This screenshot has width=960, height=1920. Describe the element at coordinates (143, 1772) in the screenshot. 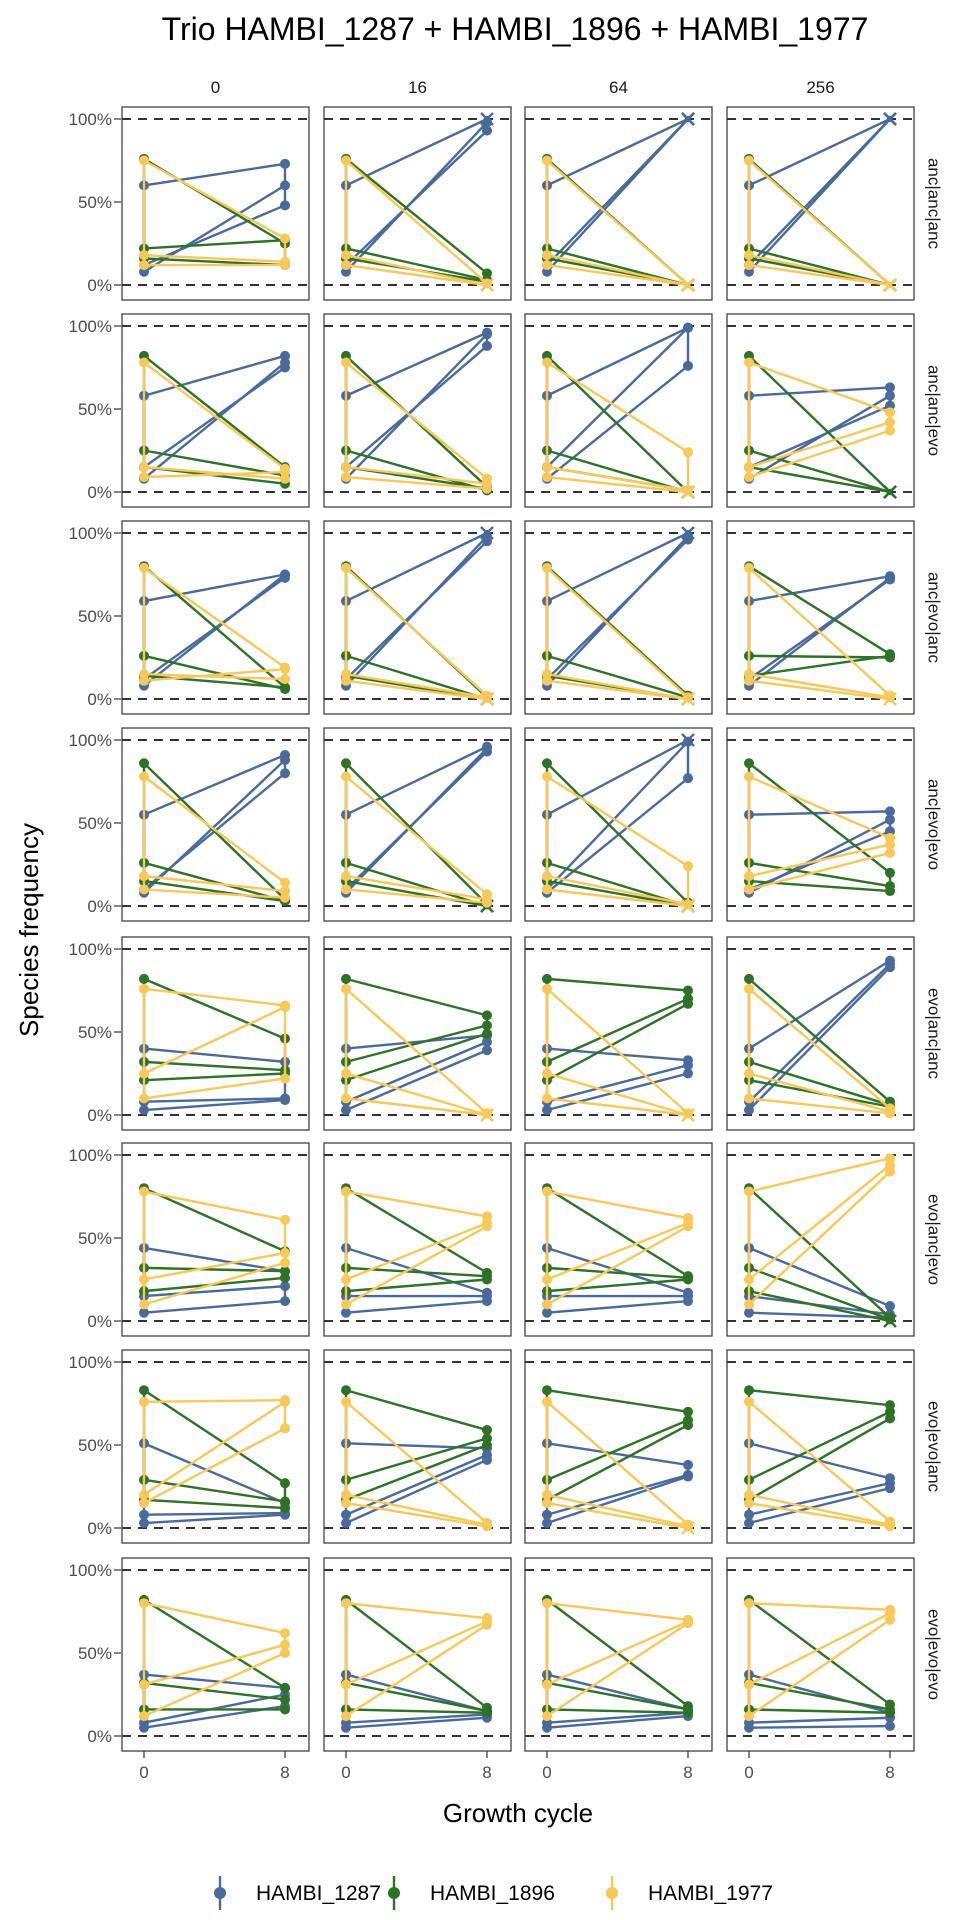

I see `x-tick-label: 0` at that location.